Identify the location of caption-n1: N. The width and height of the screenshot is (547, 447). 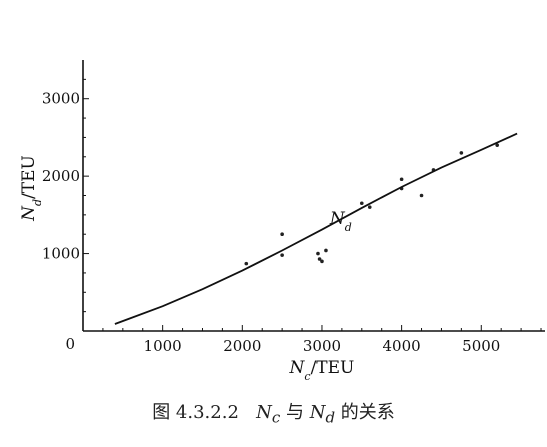
(264, 412).